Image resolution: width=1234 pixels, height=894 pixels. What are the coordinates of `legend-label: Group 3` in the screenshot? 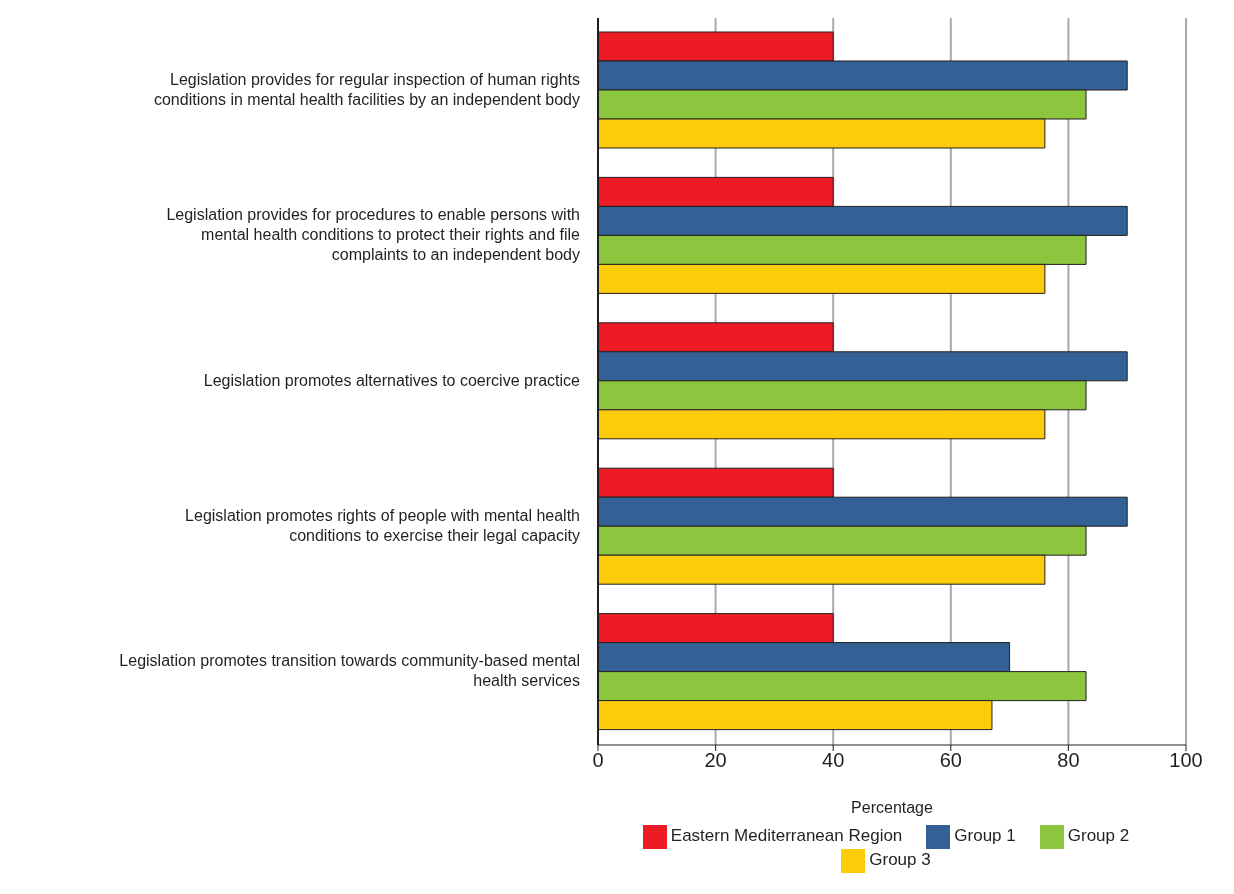 It's located at (900, 860).